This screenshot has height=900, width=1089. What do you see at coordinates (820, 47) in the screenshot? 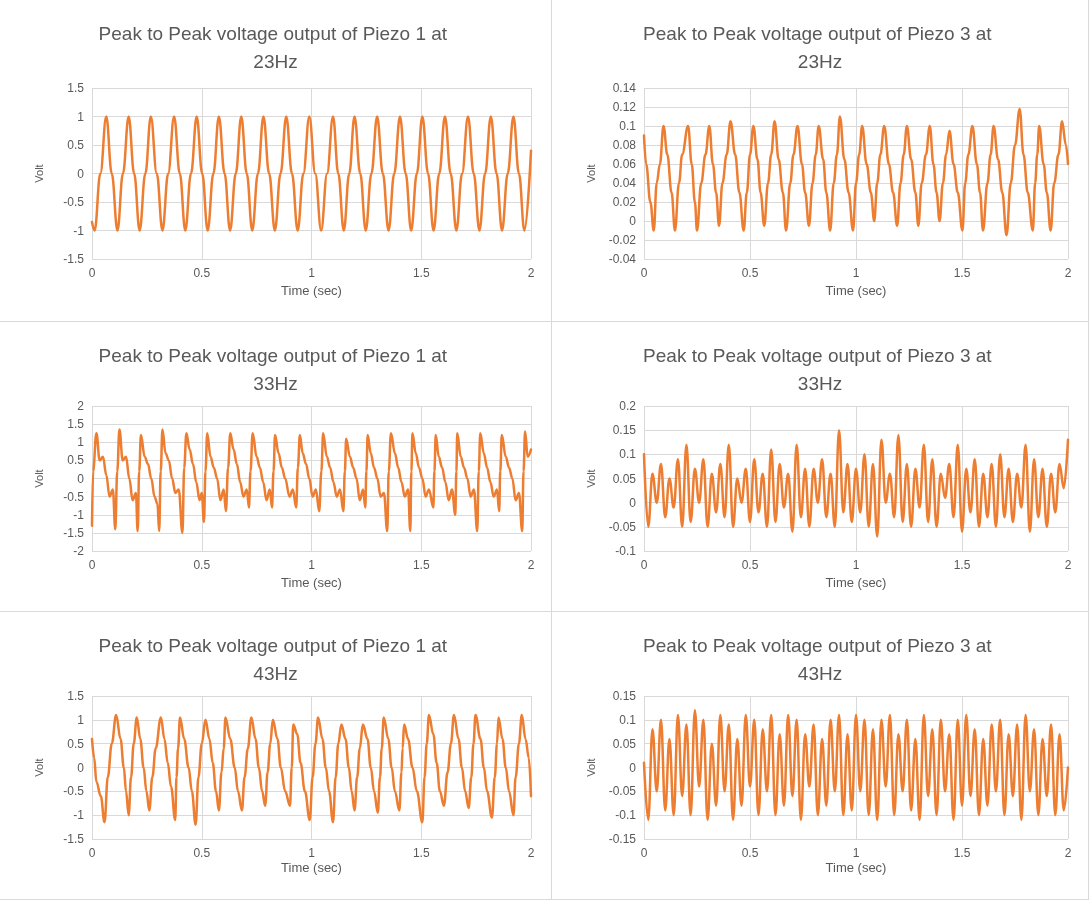
I see `chart-title: Peak to Peak voltage output of Piezo 3 at 23Hz` at bounding box center [820, 47].